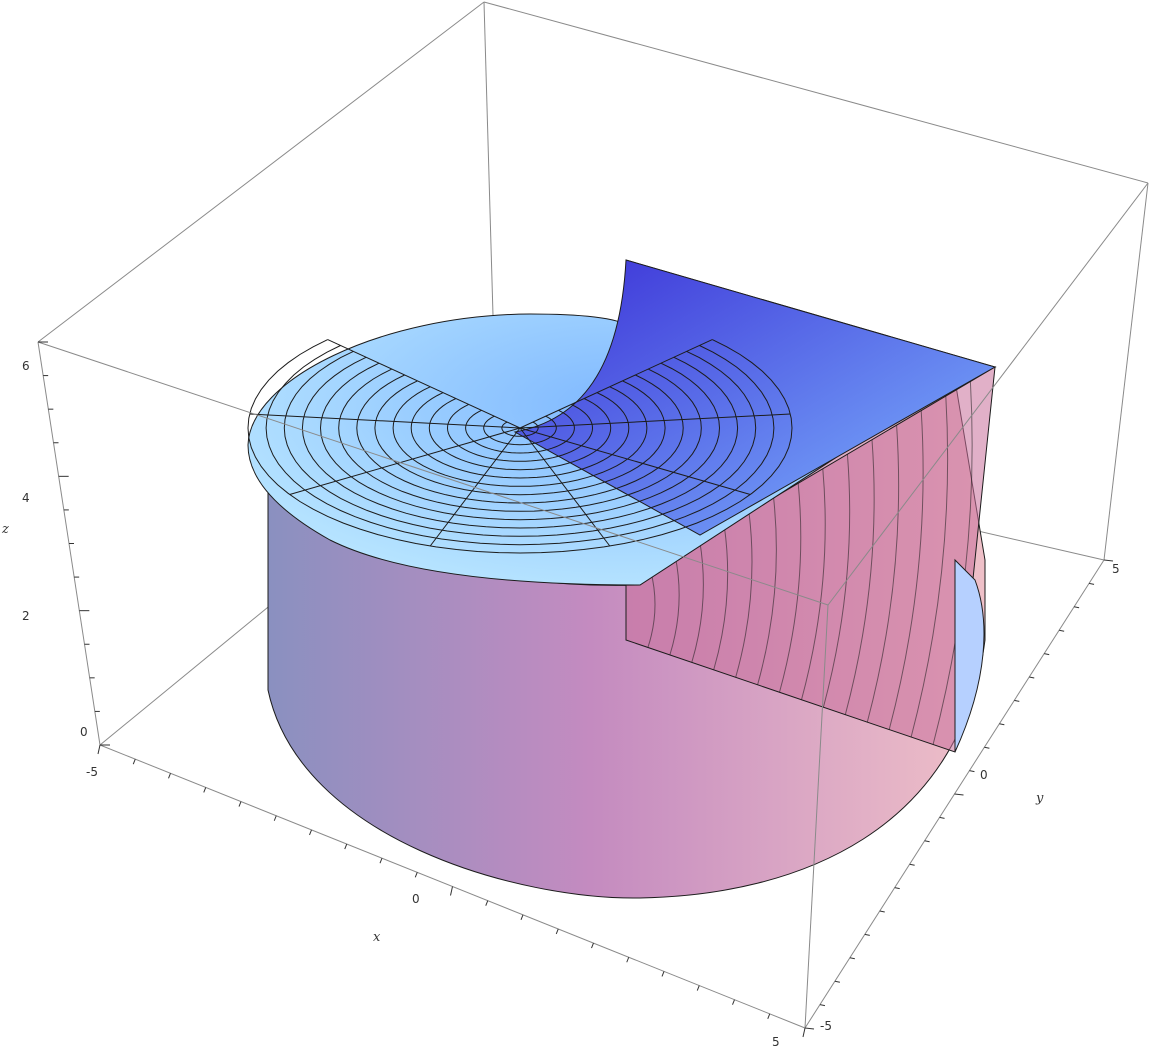  I want to click on cut-plane-mesh, so click(810, 563).